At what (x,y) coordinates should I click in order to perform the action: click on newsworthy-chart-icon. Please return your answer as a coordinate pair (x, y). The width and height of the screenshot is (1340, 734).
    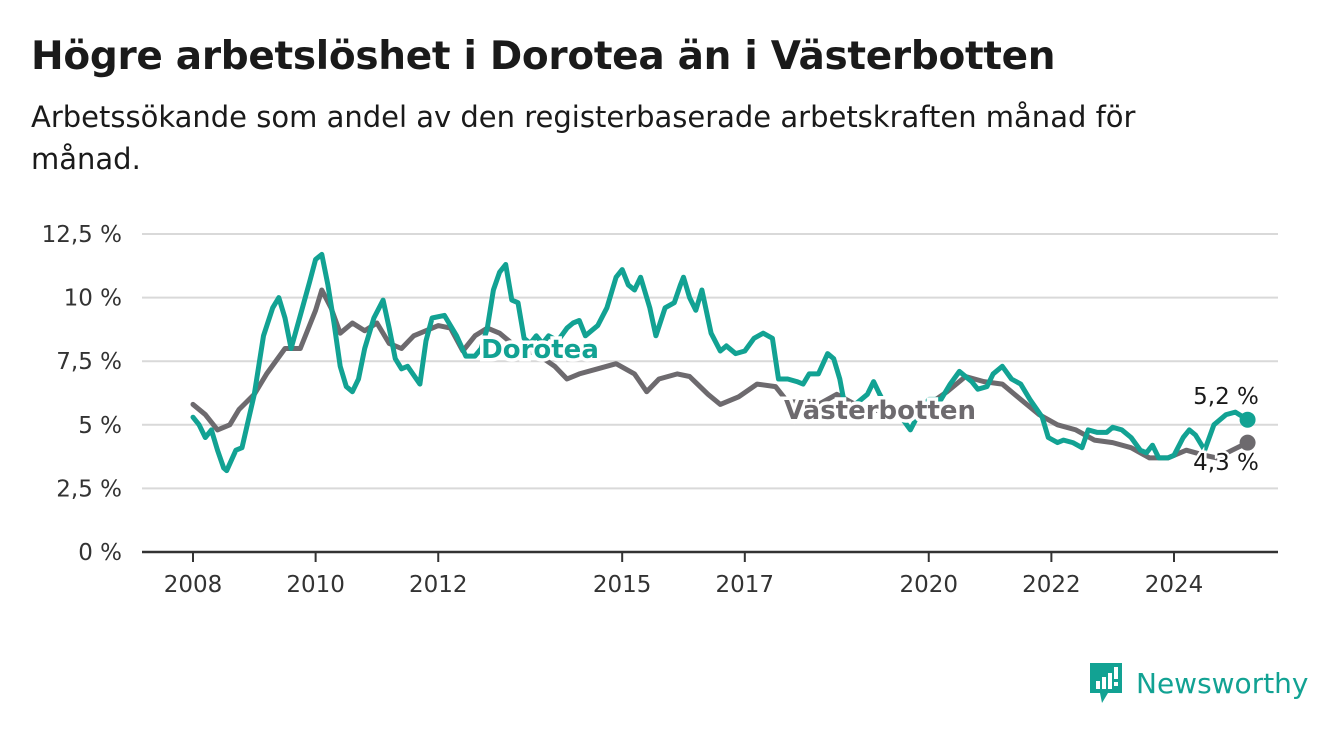
    Looking at the image, I should click on (1106, 683).